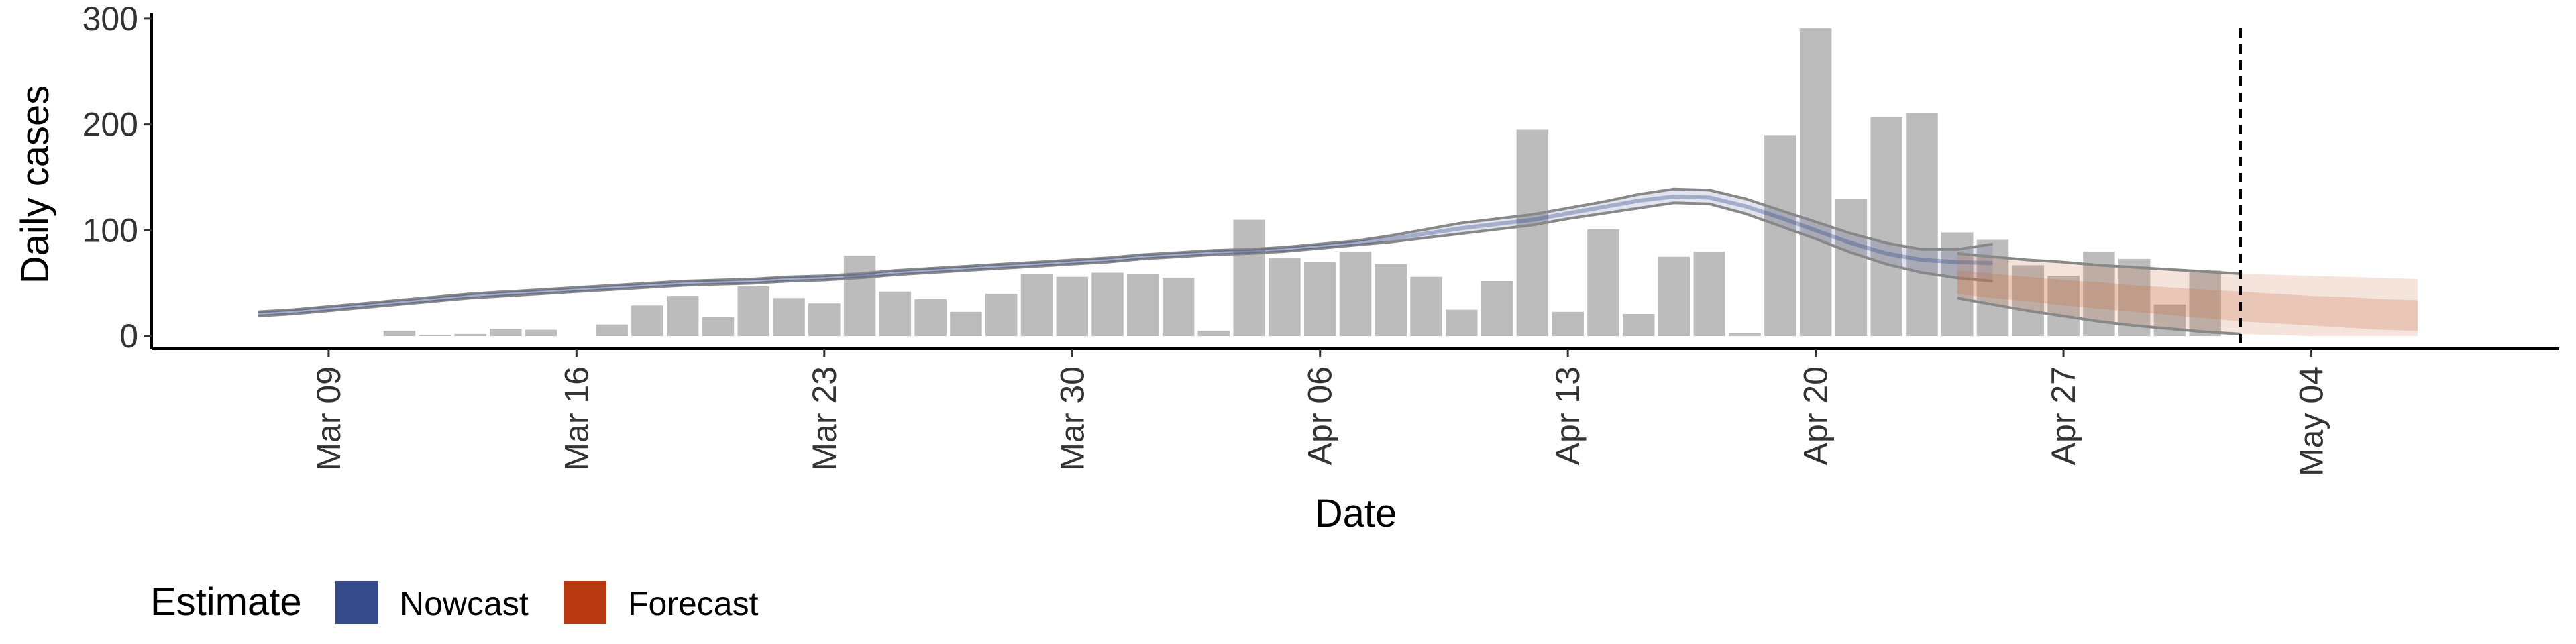 The image size is (2576, 644). What do you see at coordinates (2099, 316) in the screenshot?
I see `forecast-lower-line` at bounding box center [2099, 316].